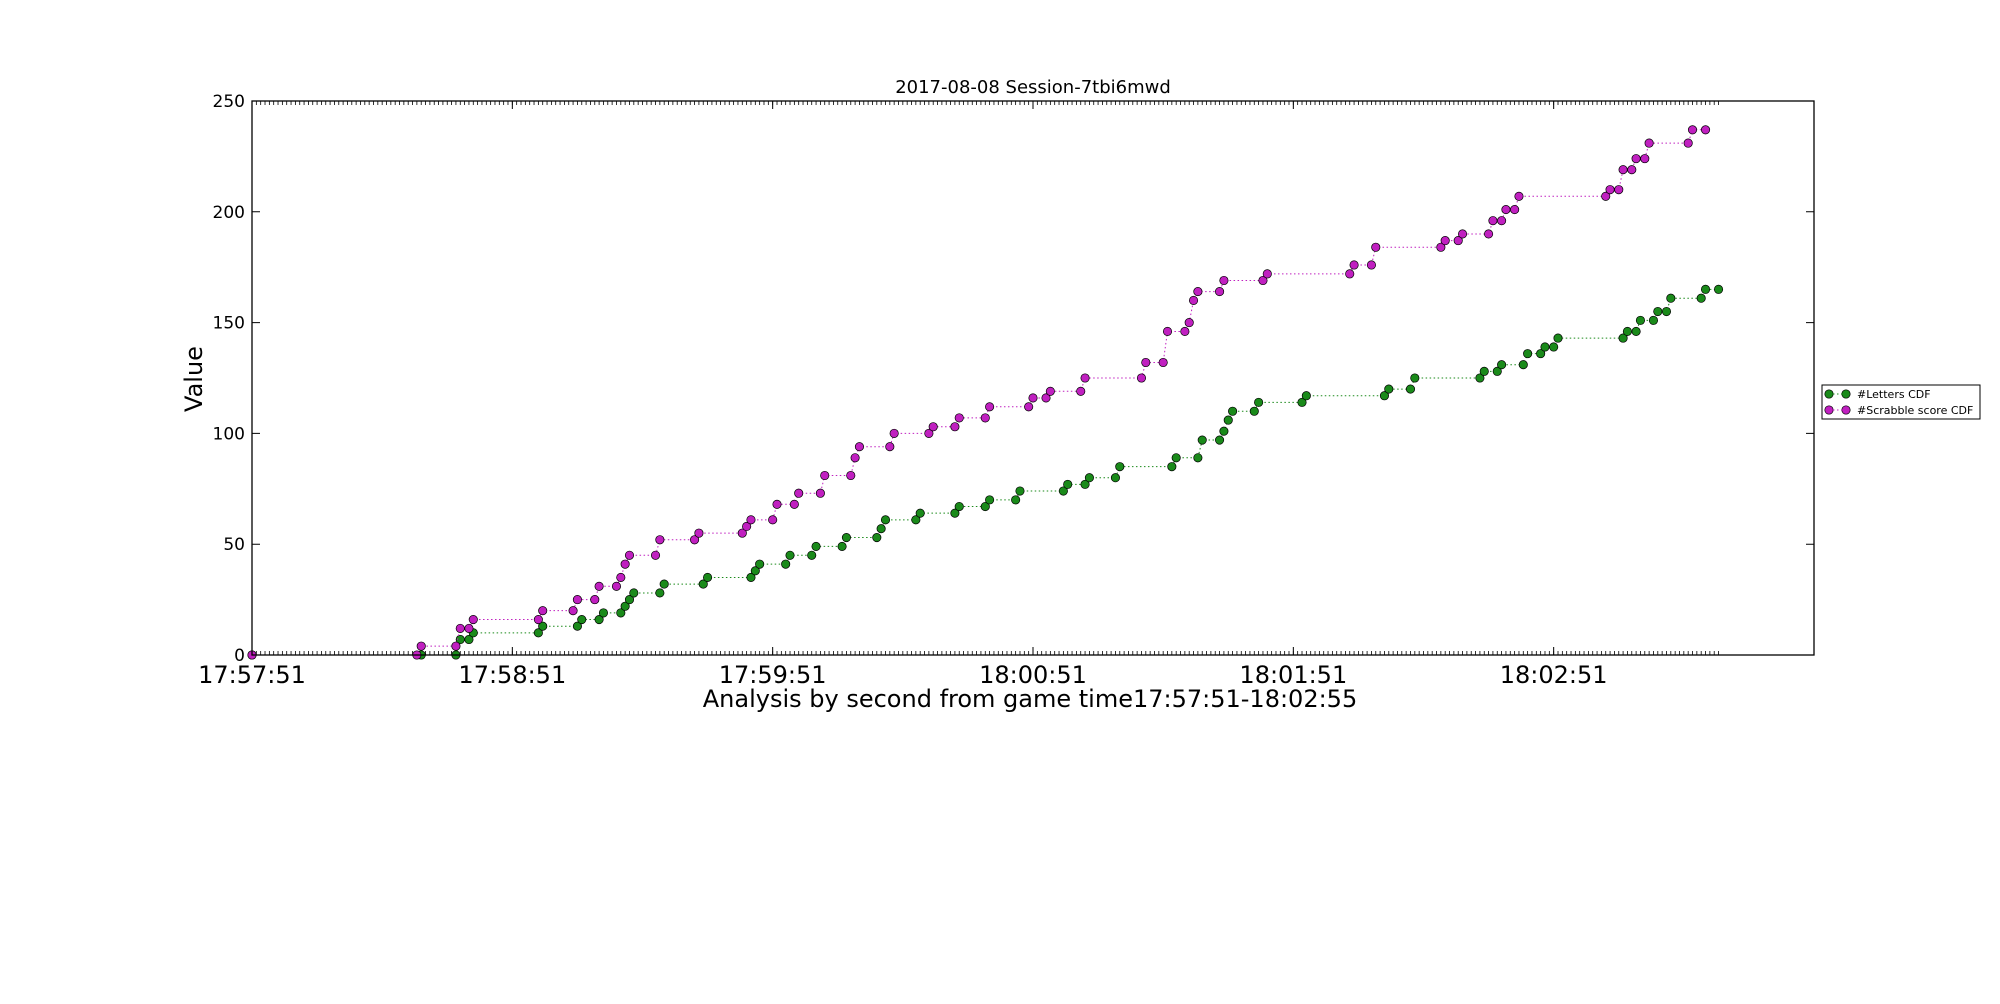 Image resolution: width=2000 pixels, height=1004 pixels. What do you see at coordinates (234, 545) in the screenshot?
I see `y-tick-label: 50` at bounding box center [234, 545].